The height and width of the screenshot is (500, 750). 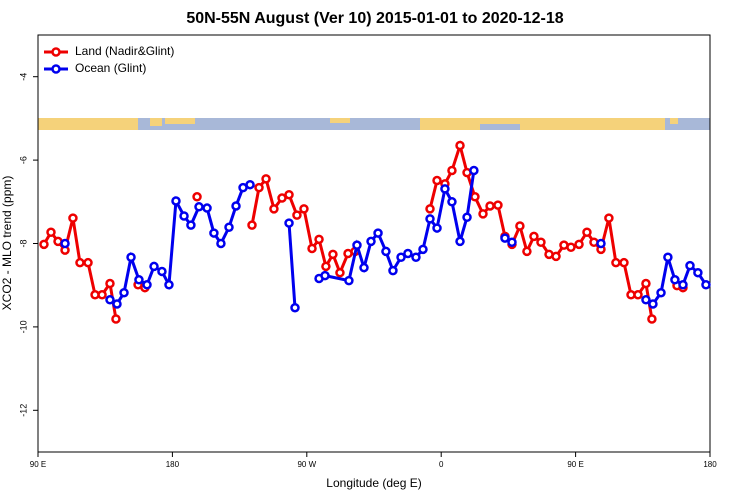 I want to click on y-tick-label: -8, so click(x=23, y=243).